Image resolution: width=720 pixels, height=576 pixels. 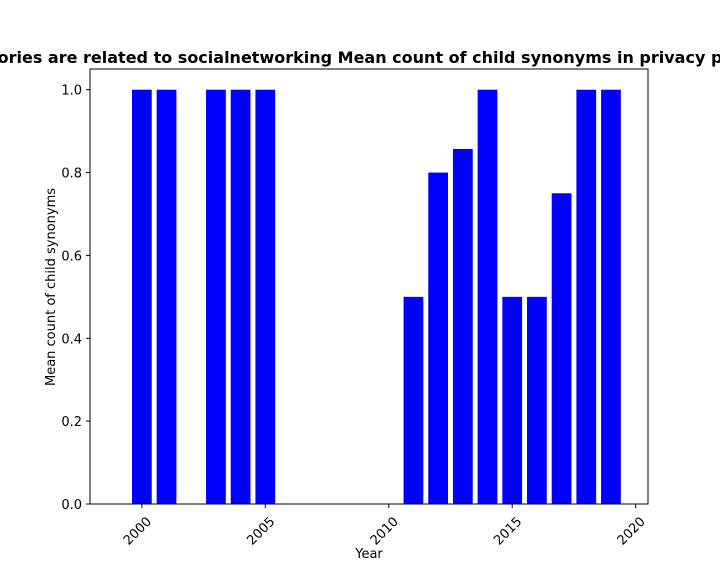 What do you see at coordinates (71, 174) in the screenshot?
I see `y-tick-label: 0.8` at bounding box center [71, 174].